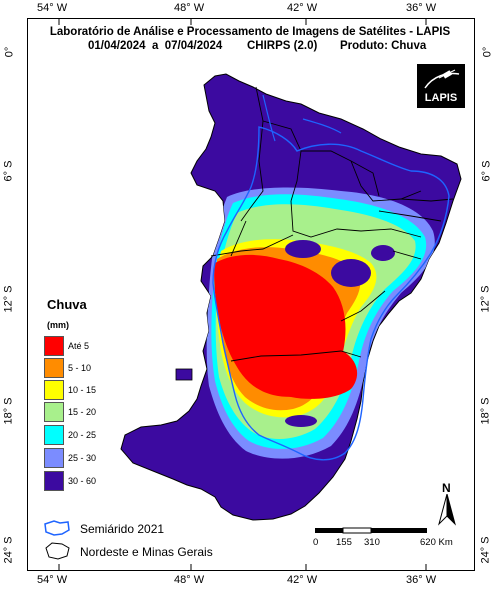  What do you see at coordinates (351, 273) in the screenshot?
I see `rain-hole-east` at bounding box center [351, 273].